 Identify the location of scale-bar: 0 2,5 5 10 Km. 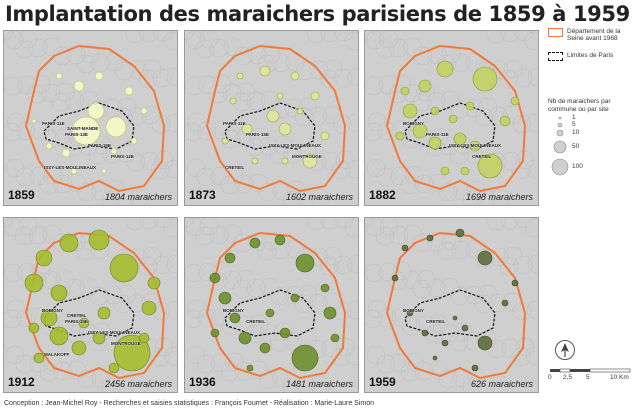
(593, 378).